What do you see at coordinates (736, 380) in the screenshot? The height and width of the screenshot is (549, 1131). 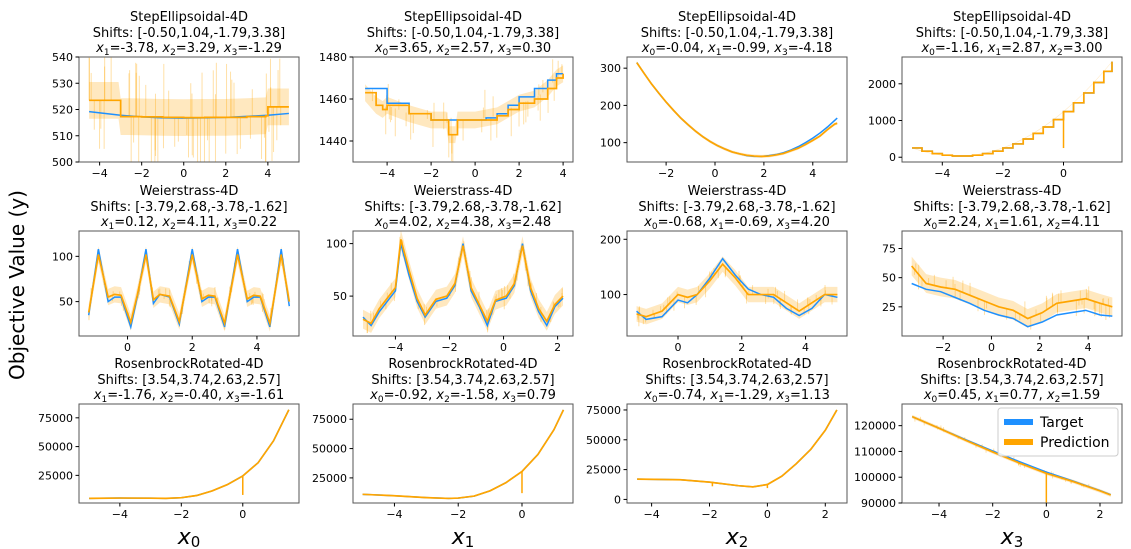 I see `subplot-shifts: Shifts: [3.54,3.74,2.63,2.57]` at bounding box center [736, 380].